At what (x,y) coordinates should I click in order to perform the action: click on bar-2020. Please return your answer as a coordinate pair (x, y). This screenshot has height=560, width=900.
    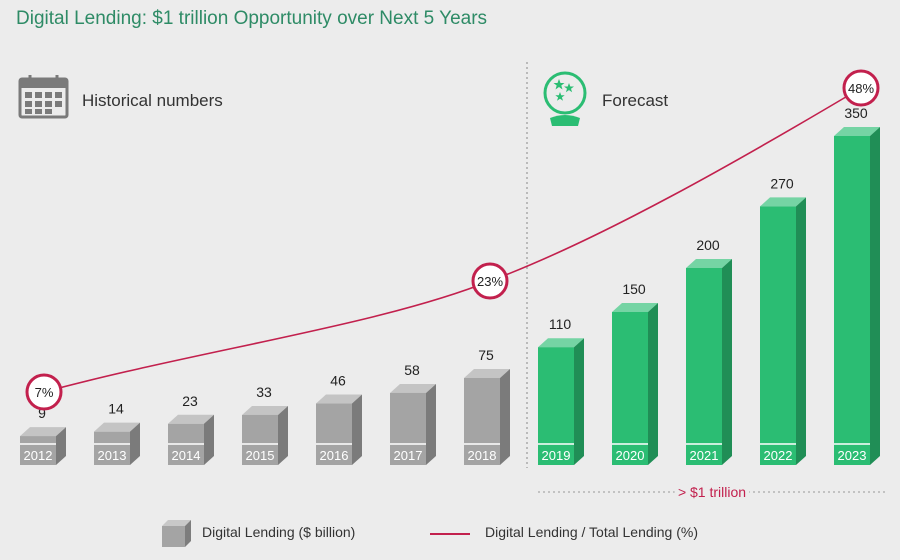
    Looking at the image, I should click on (635, 384).